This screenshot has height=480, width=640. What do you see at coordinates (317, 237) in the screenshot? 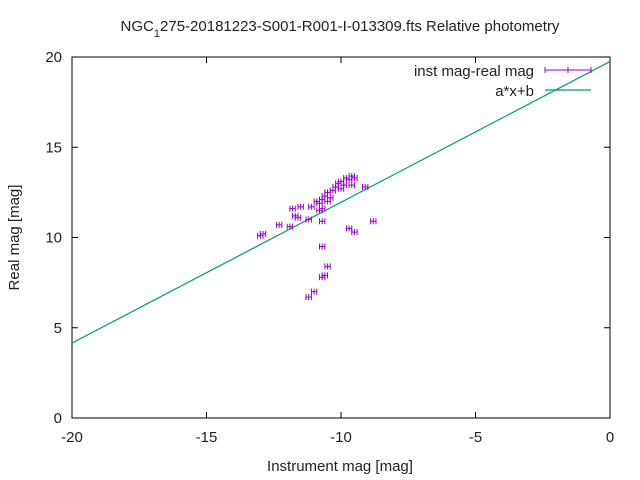
I see `data-points-group` at bounding box center [317, 237].